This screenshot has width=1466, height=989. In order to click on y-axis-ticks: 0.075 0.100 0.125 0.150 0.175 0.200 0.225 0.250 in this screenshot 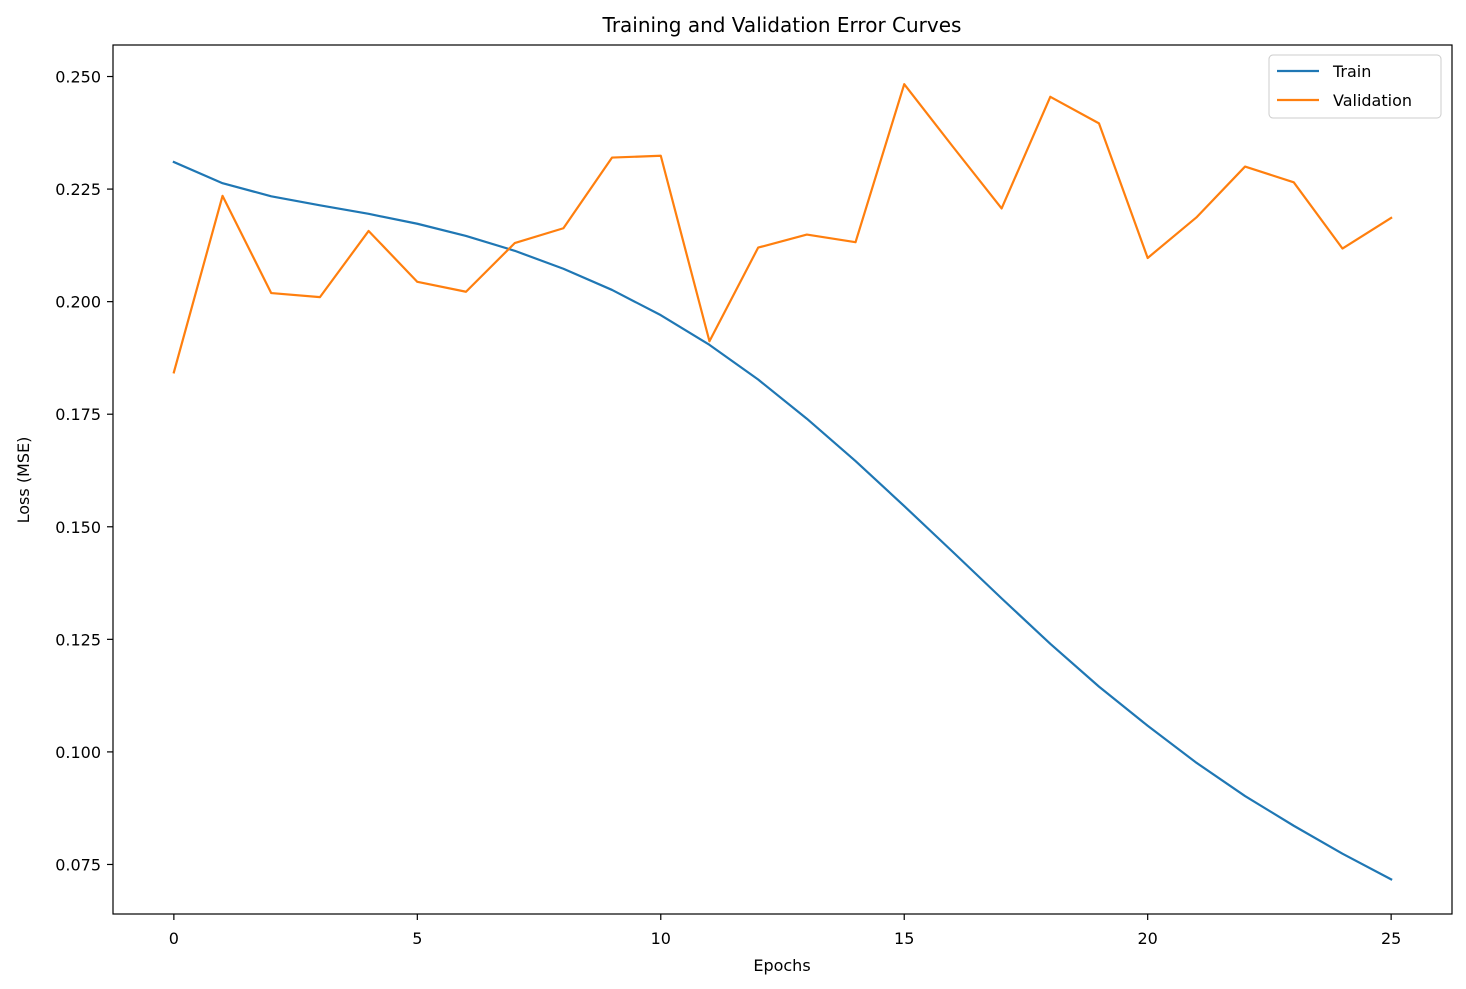, I will do `click(84, 471)`.